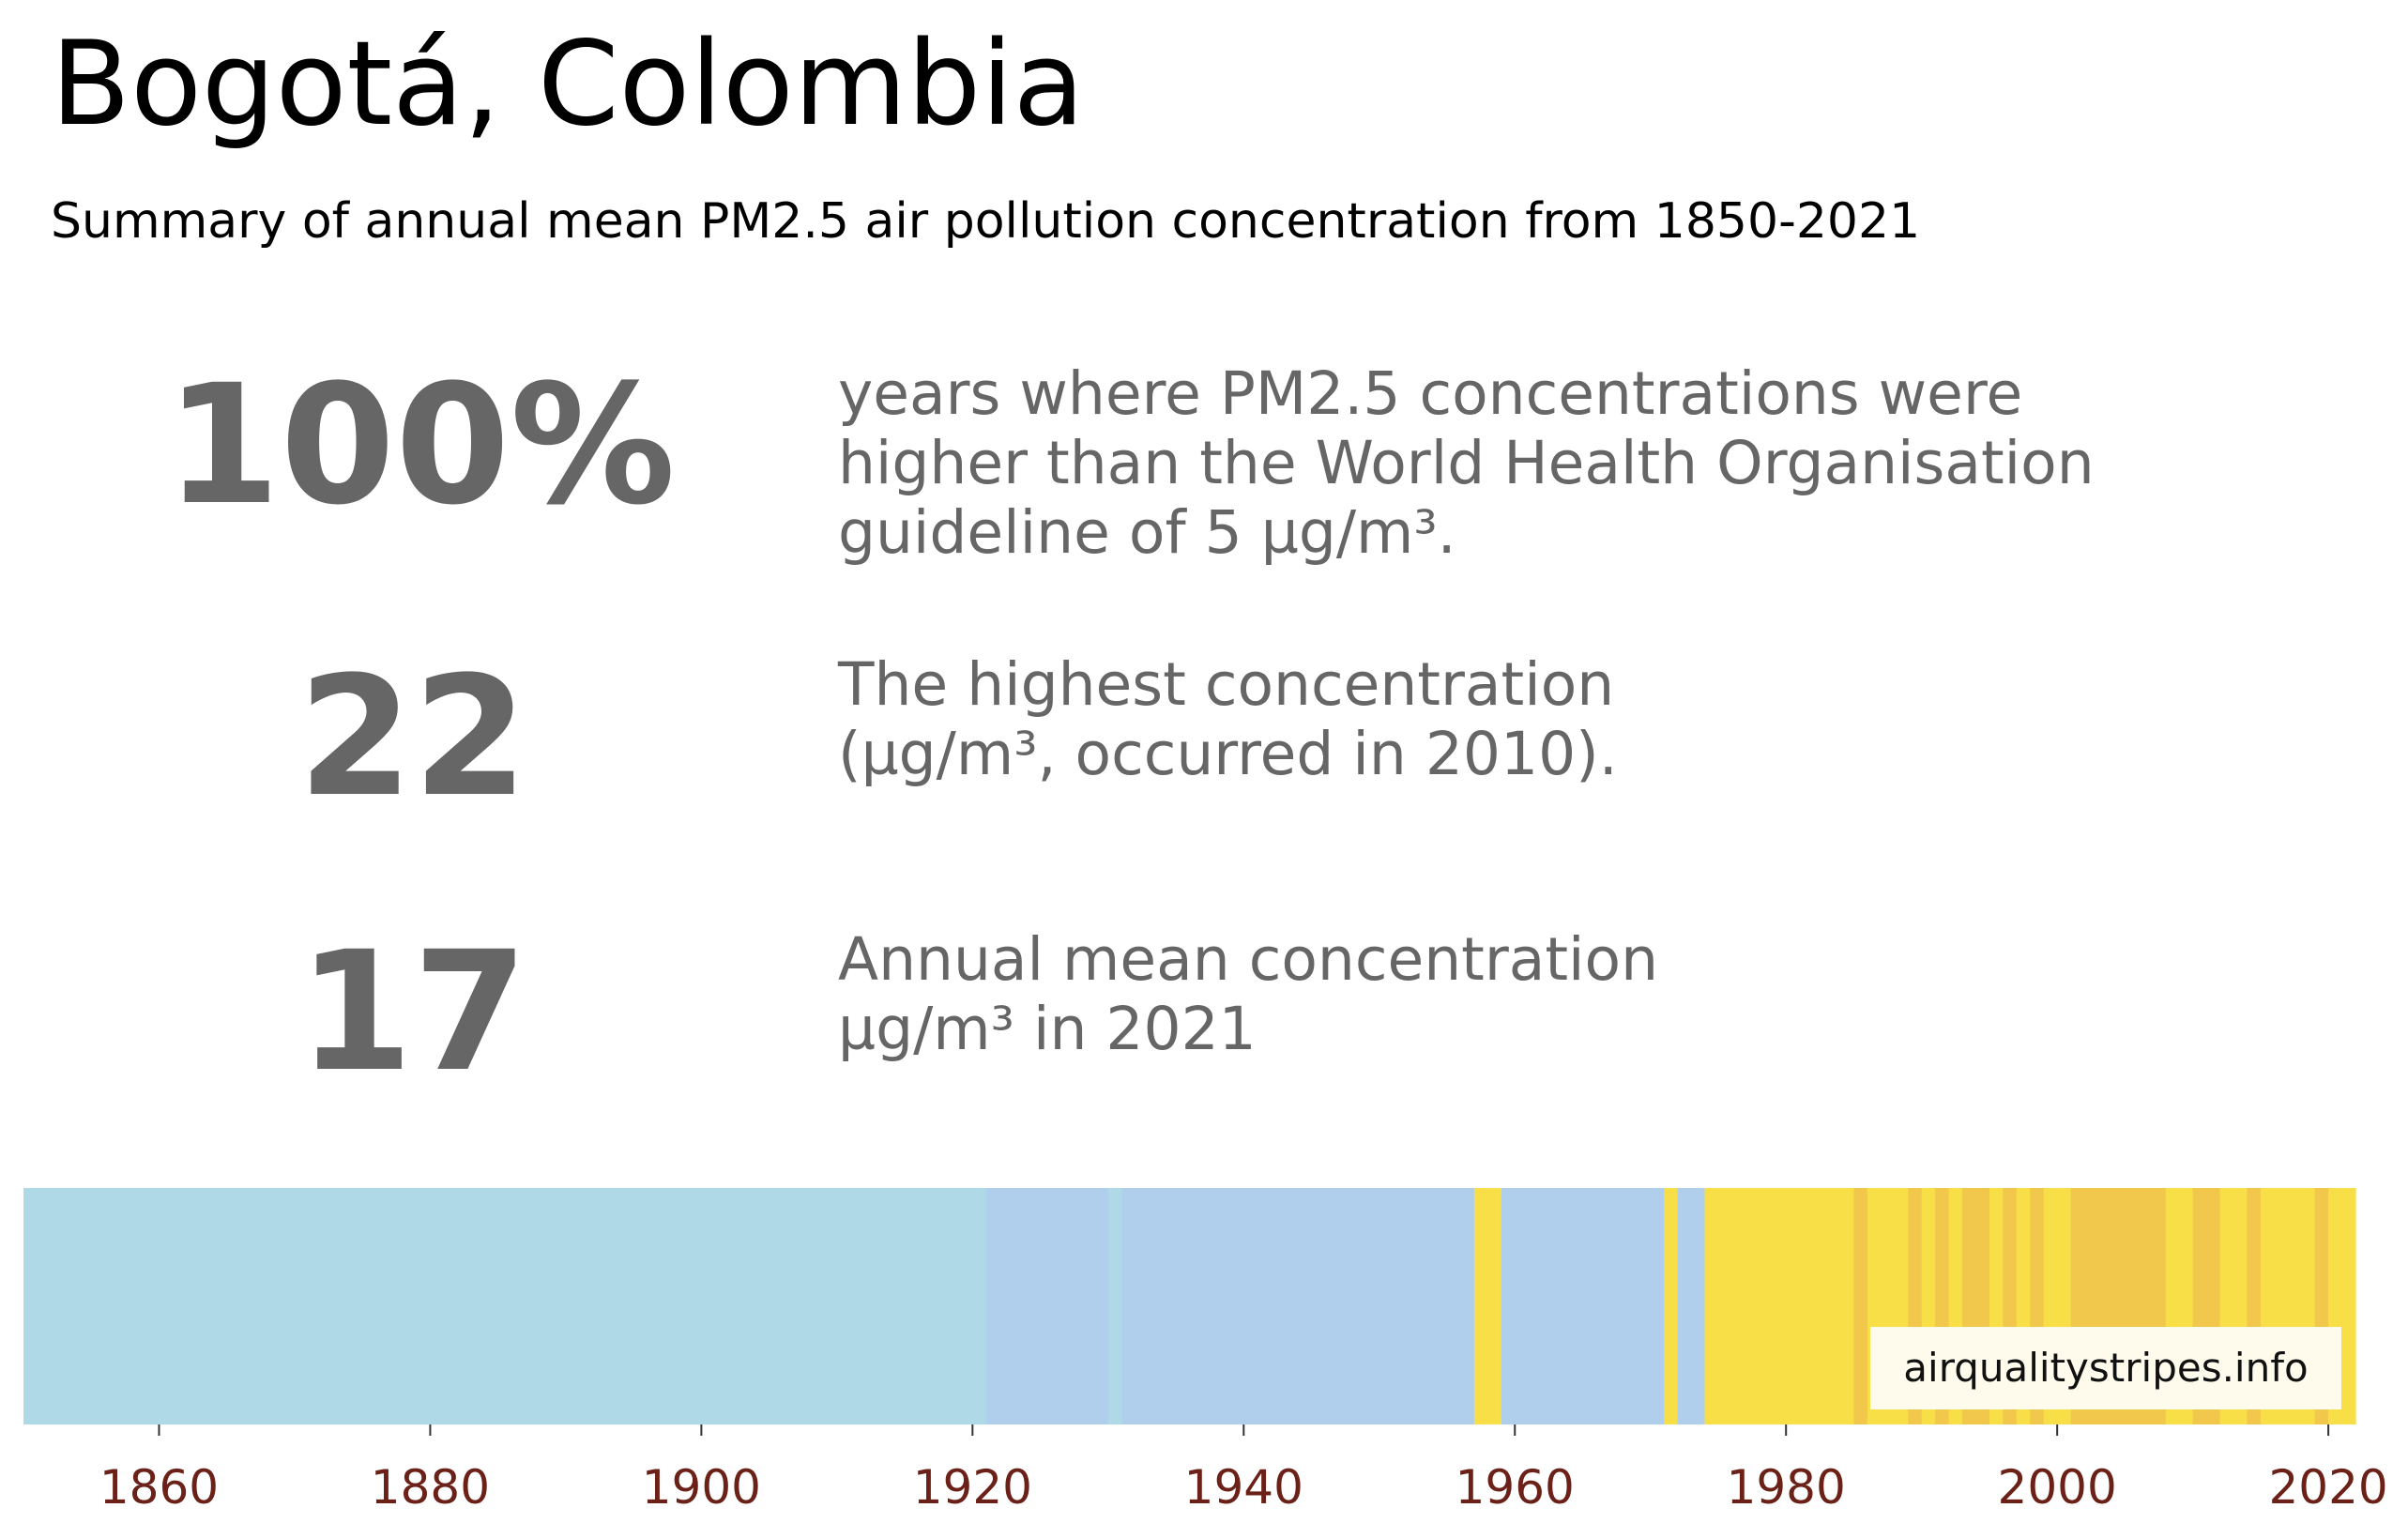  Describe the element at coordinates (1243, 1487) in the screenshot. I see `x-tick-label: 1940` at that location.